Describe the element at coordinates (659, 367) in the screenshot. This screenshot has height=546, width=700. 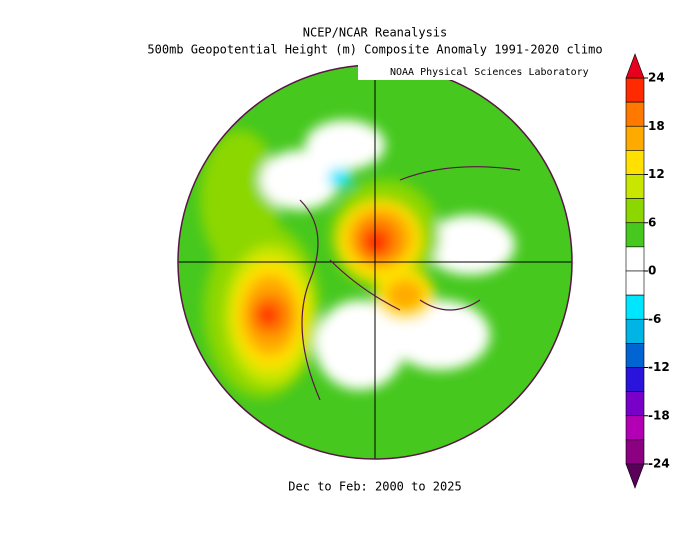
I see `colorbar-tick-label: -12` at that location.